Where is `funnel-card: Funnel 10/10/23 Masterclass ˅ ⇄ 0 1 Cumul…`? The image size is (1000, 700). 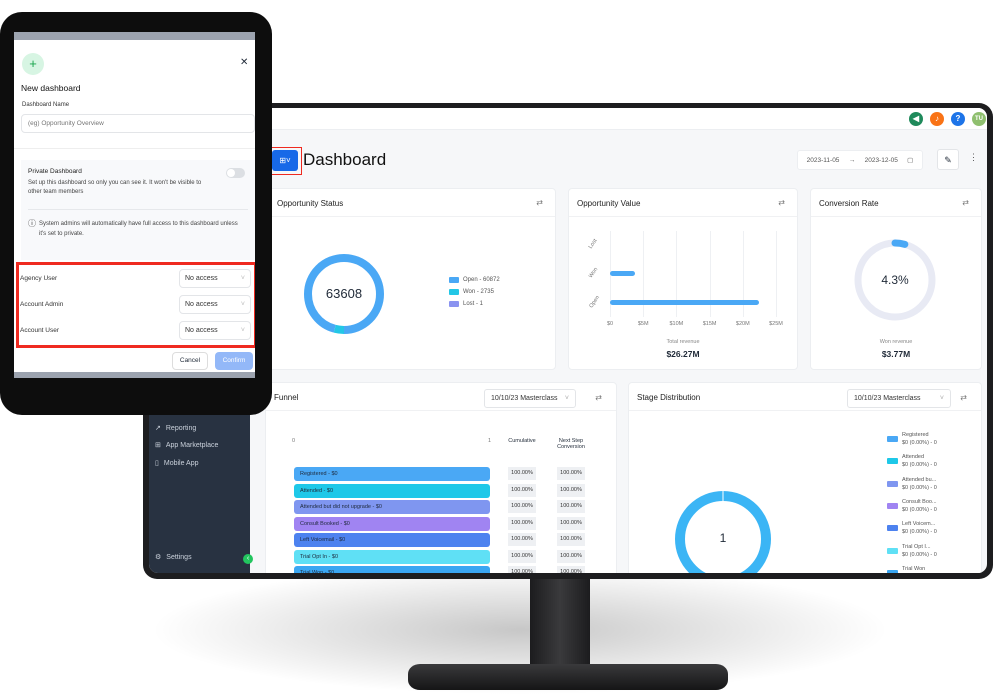 funnel-card: Funnel 10/10/23 Masterclass ˅ ⇄ 0 1 Cumul… is located at coordinates (441, 477).